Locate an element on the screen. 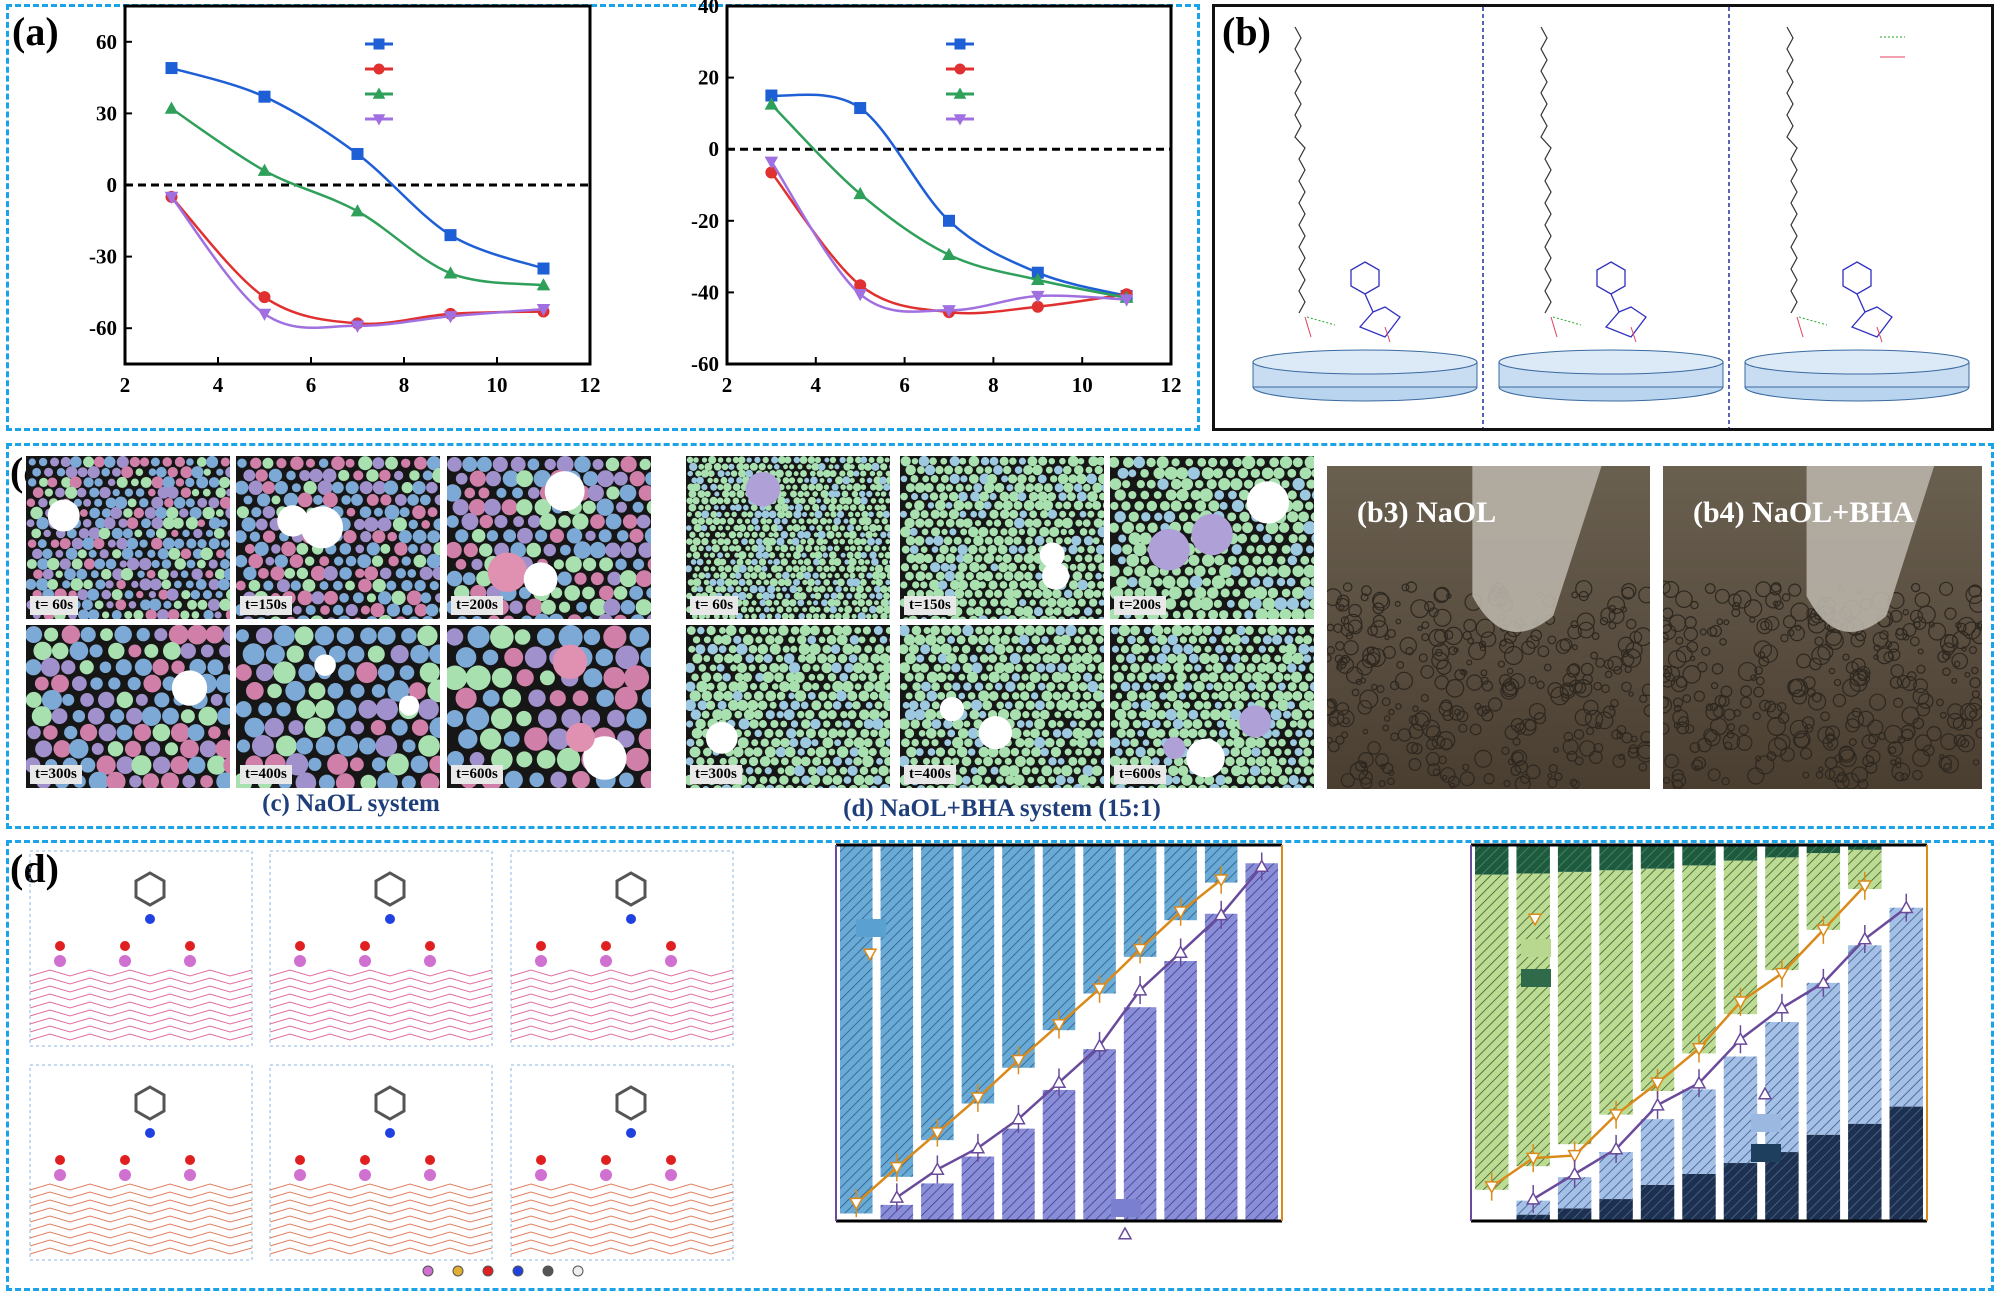  large-bubble is located at coordinates (721, 738).